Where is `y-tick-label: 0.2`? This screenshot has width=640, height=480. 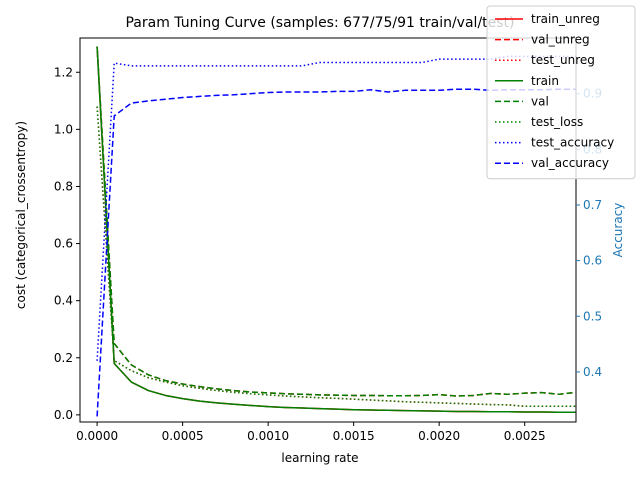
y-tick-label: 0.2 is located at coordinates (63, 358).